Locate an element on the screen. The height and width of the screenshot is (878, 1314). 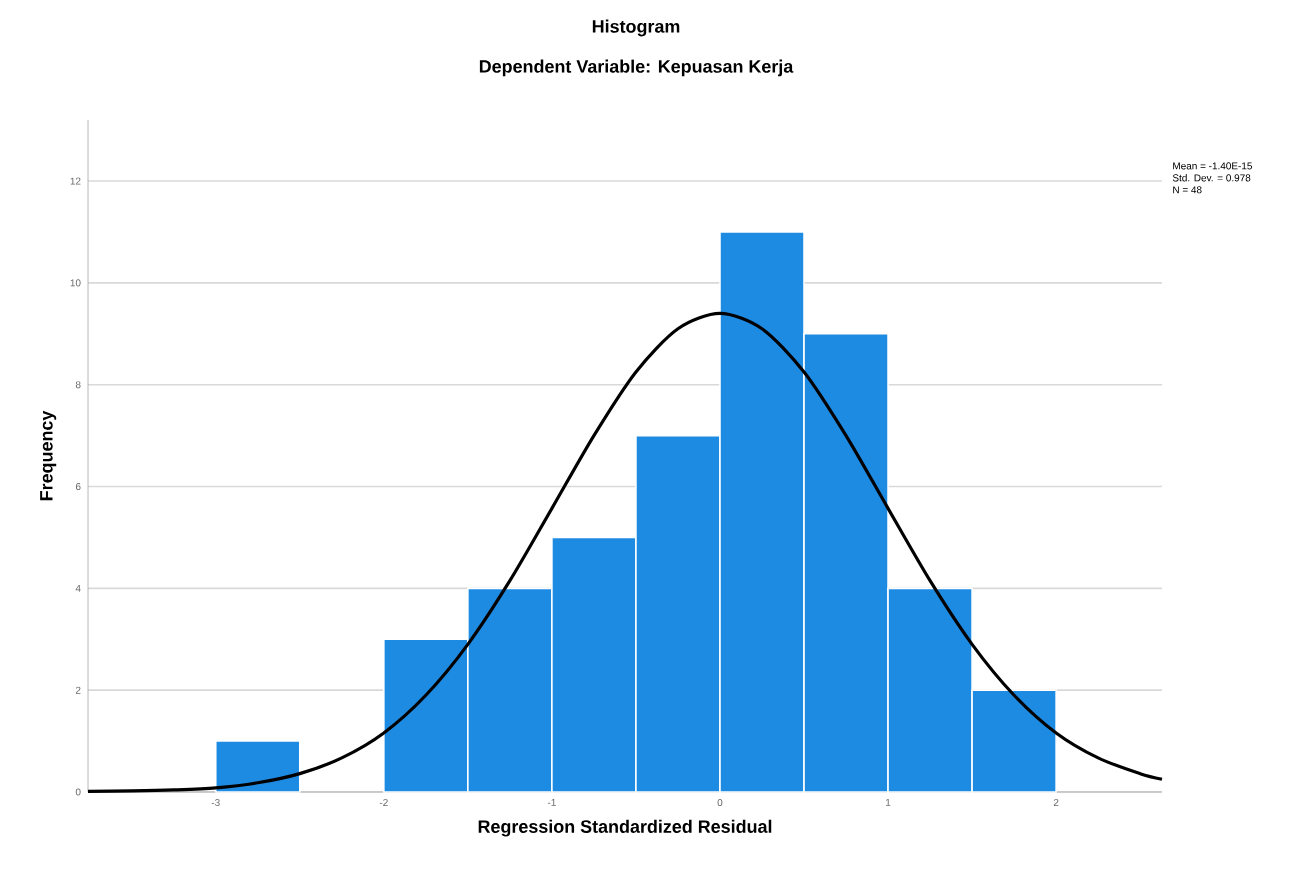
chart-title: Histogram is located at coordinates (636, 28).